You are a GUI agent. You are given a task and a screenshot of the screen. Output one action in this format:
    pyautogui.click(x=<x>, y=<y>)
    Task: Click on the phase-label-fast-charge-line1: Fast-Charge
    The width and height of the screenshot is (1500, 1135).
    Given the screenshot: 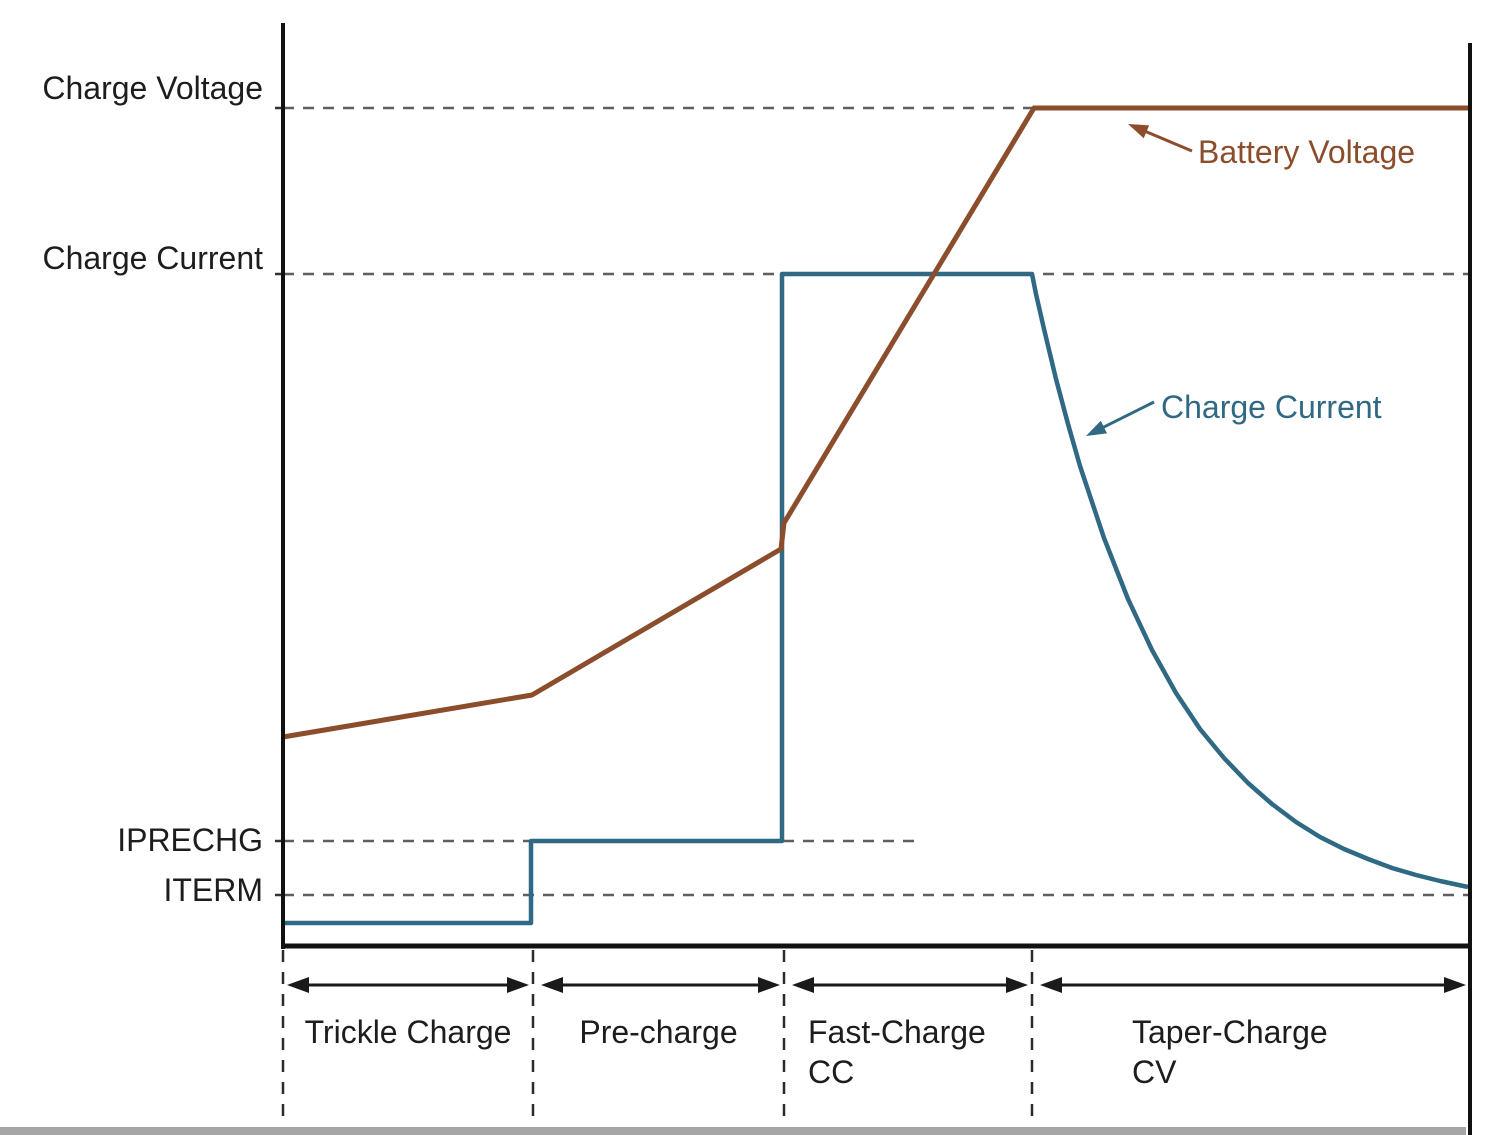 What is the action you would take?
    pyautogui.click(x=897, y=1032)
    